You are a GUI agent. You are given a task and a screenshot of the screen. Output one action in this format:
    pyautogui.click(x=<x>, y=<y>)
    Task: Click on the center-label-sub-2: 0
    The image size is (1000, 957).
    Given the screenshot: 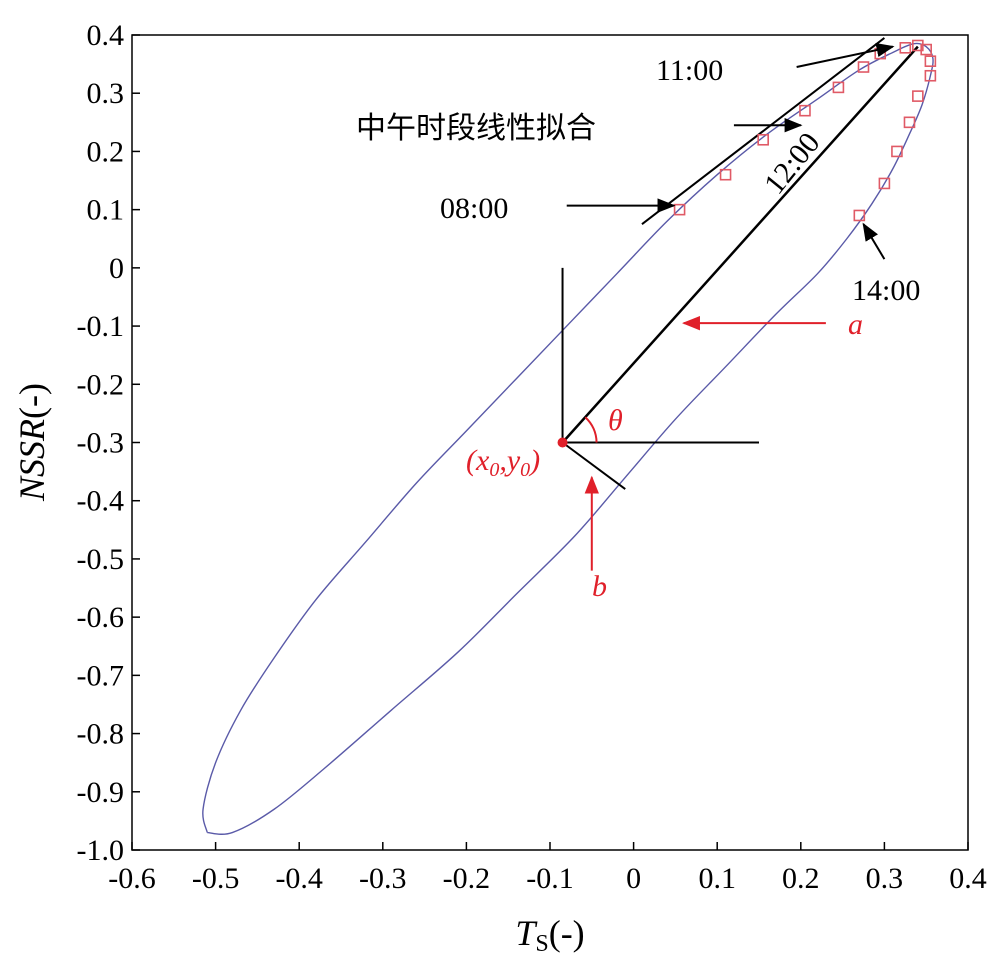 What is the action you would take?
    pyautogui.click(x=525, y=470)
    